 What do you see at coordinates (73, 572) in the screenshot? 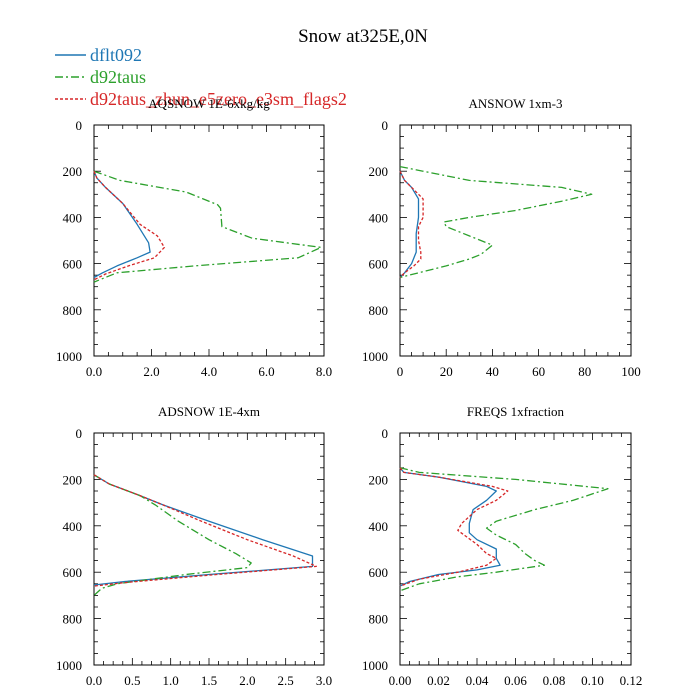
I see `panel-3-ytick-label: 600` at bounding box center [73, 572].